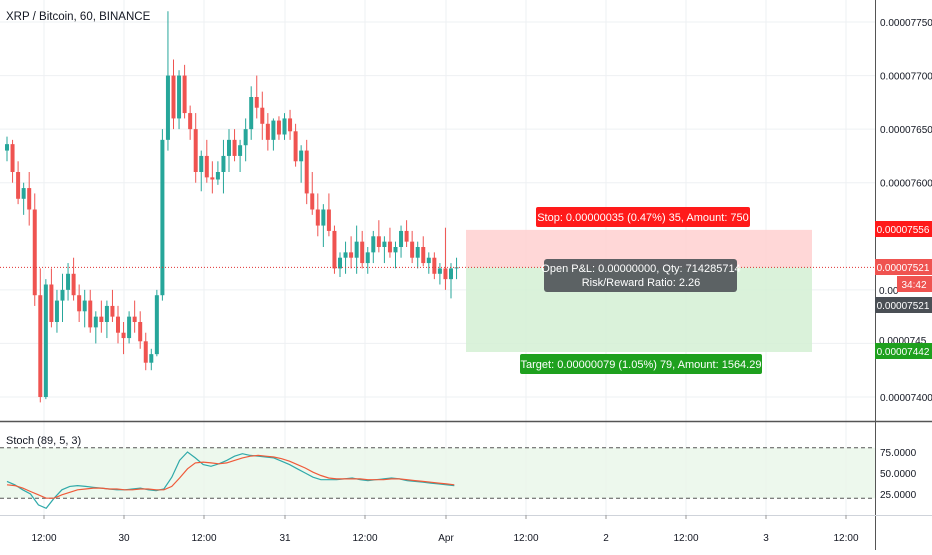 Image resolution: width=932 pixels, height=555 pixels. I want to click on stoch-d-line, so click(230, 476).